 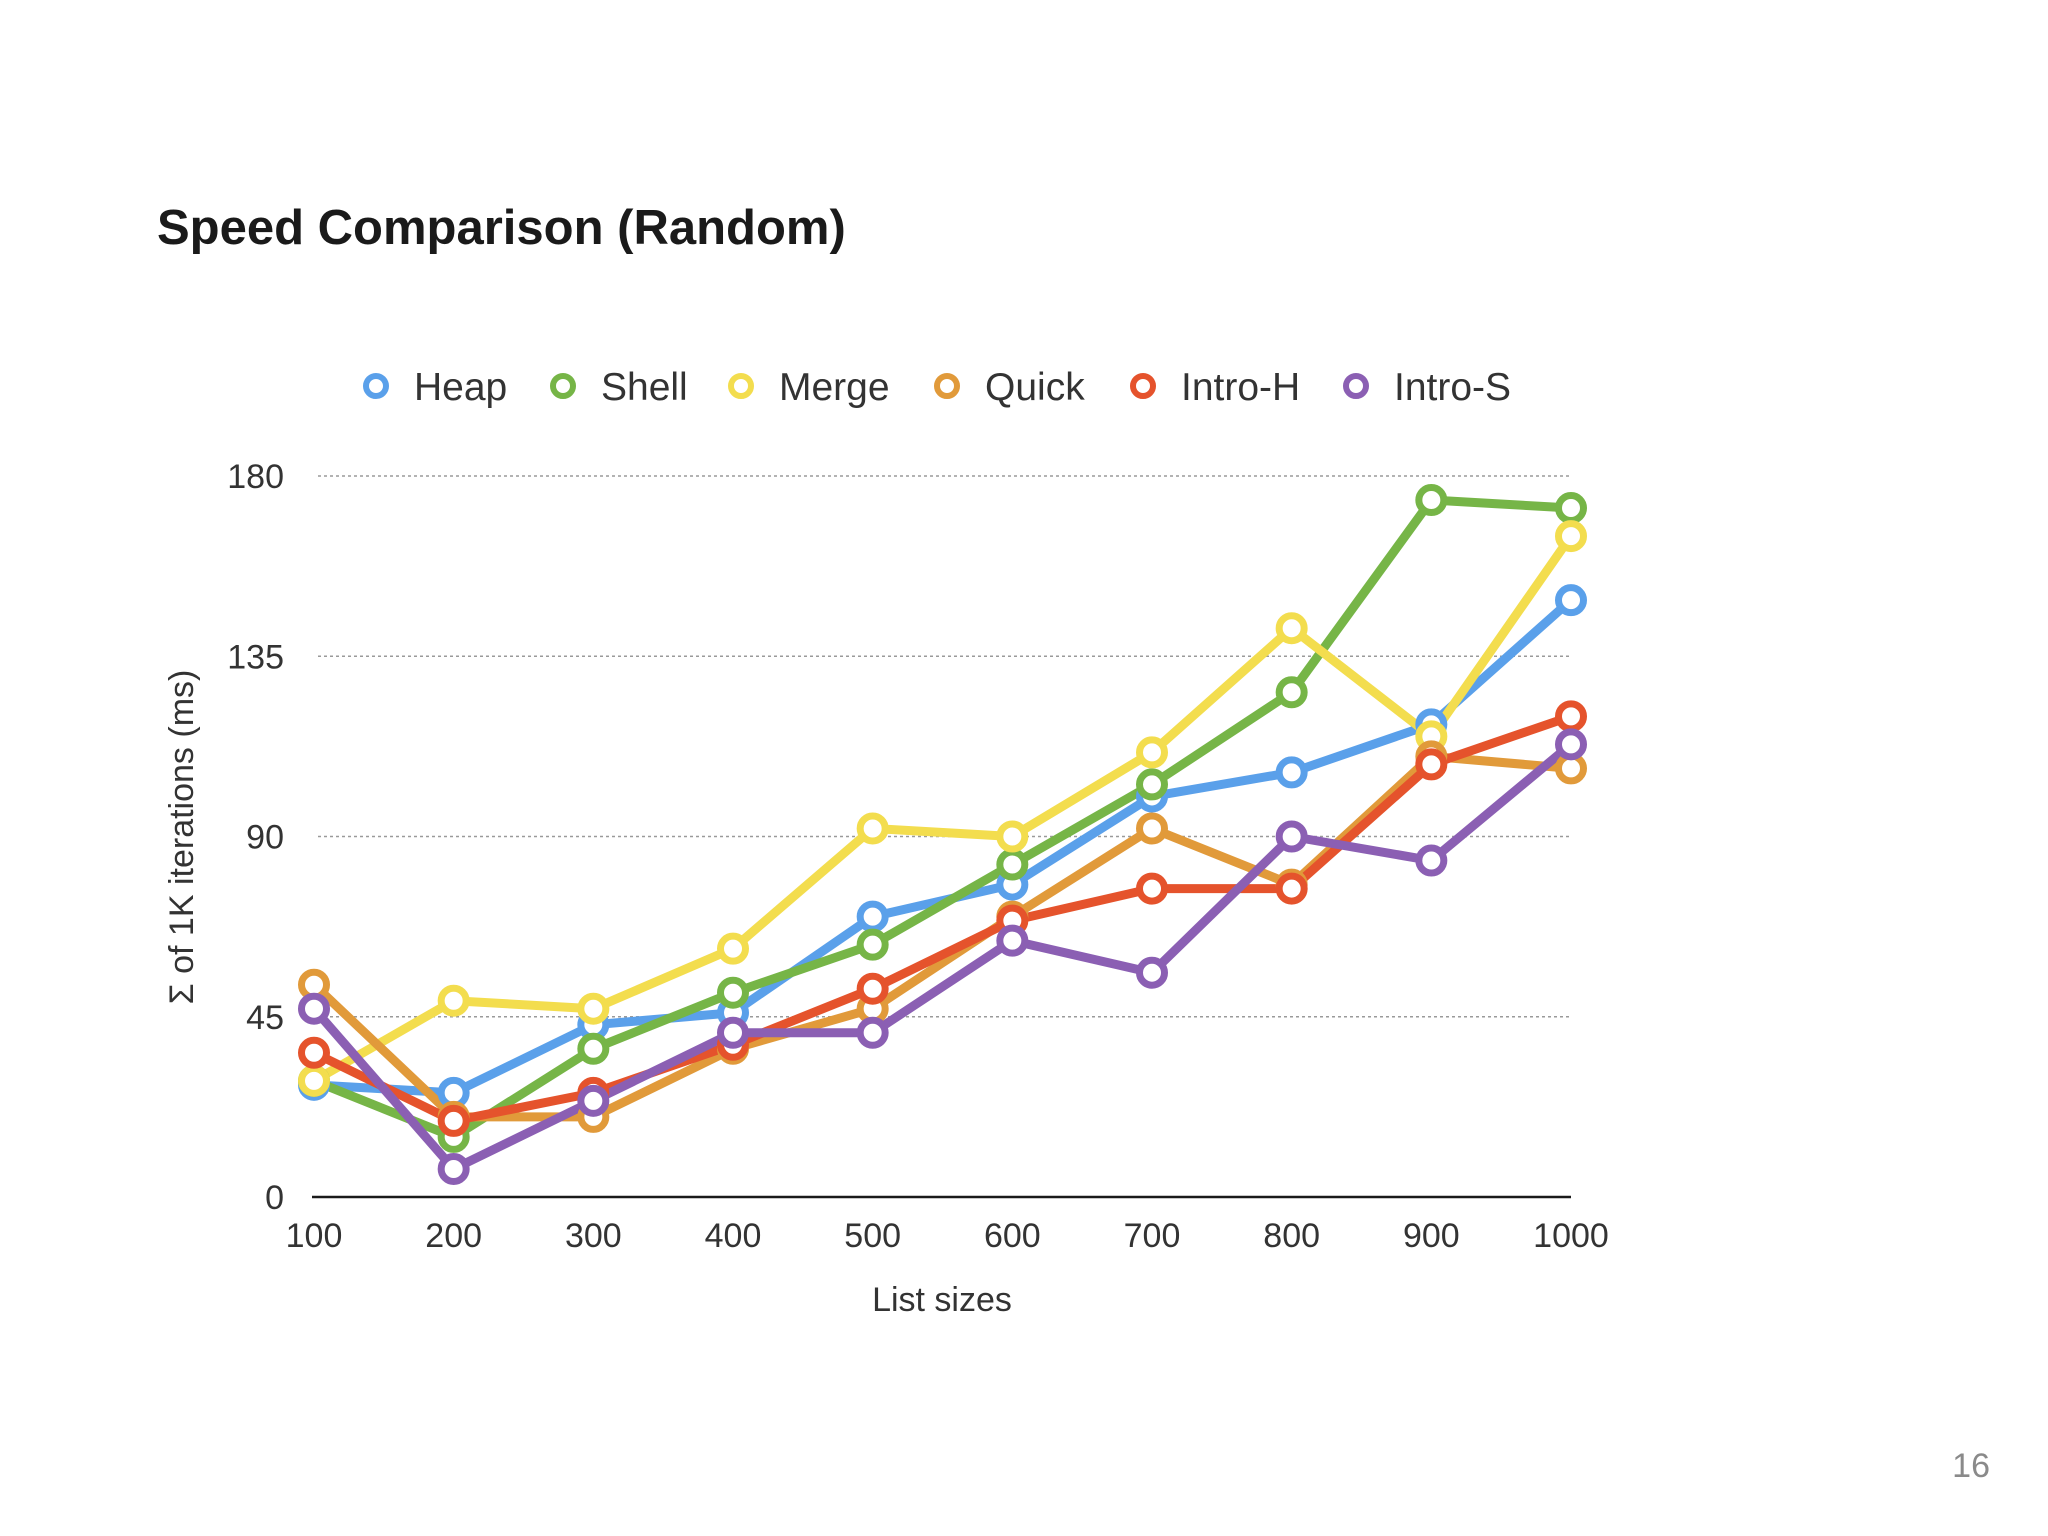 I want to click on legend: Heap Shell Merge Quick Intro-H Intro-S, so click(x=937, y=387).